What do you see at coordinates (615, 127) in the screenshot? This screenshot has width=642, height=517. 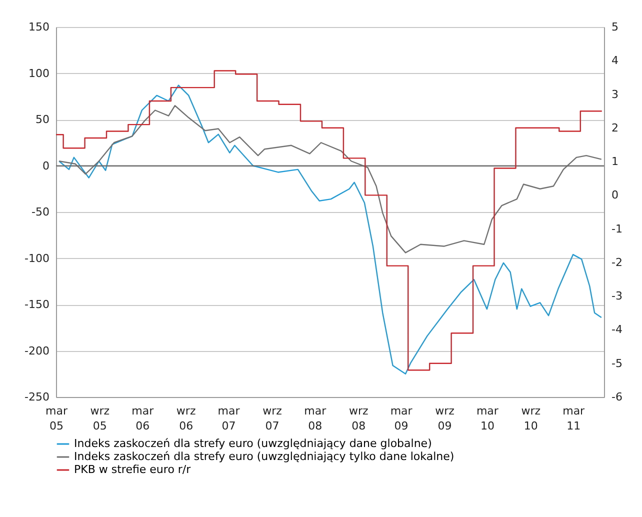 I see `y2-tick-label: 2` at bounding box center [615, 127].